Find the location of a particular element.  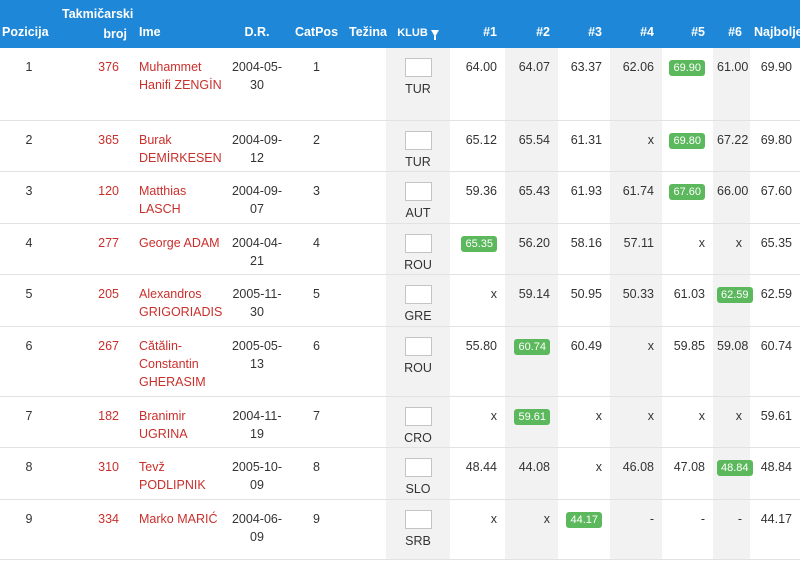

header-attempt-6: #6 is located at coordinates (731, 24).